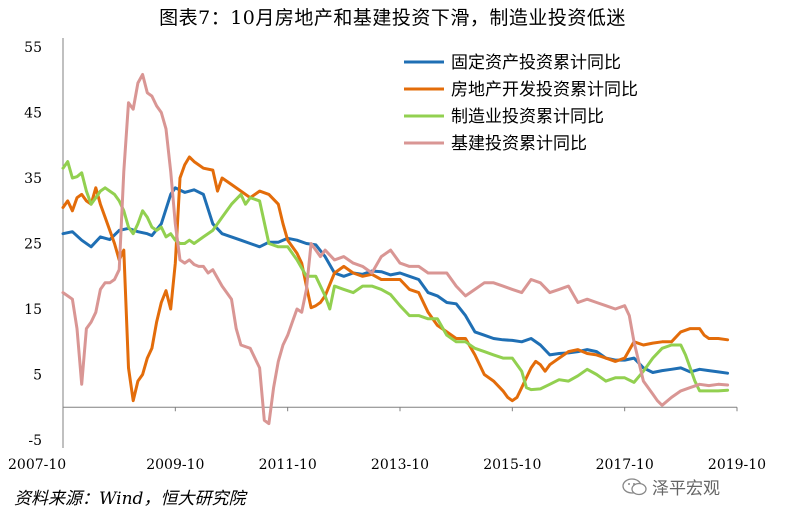 The height and width of the screenshot is (517, 785). I want to click on y-tick-label: 55, so click(33, 48).